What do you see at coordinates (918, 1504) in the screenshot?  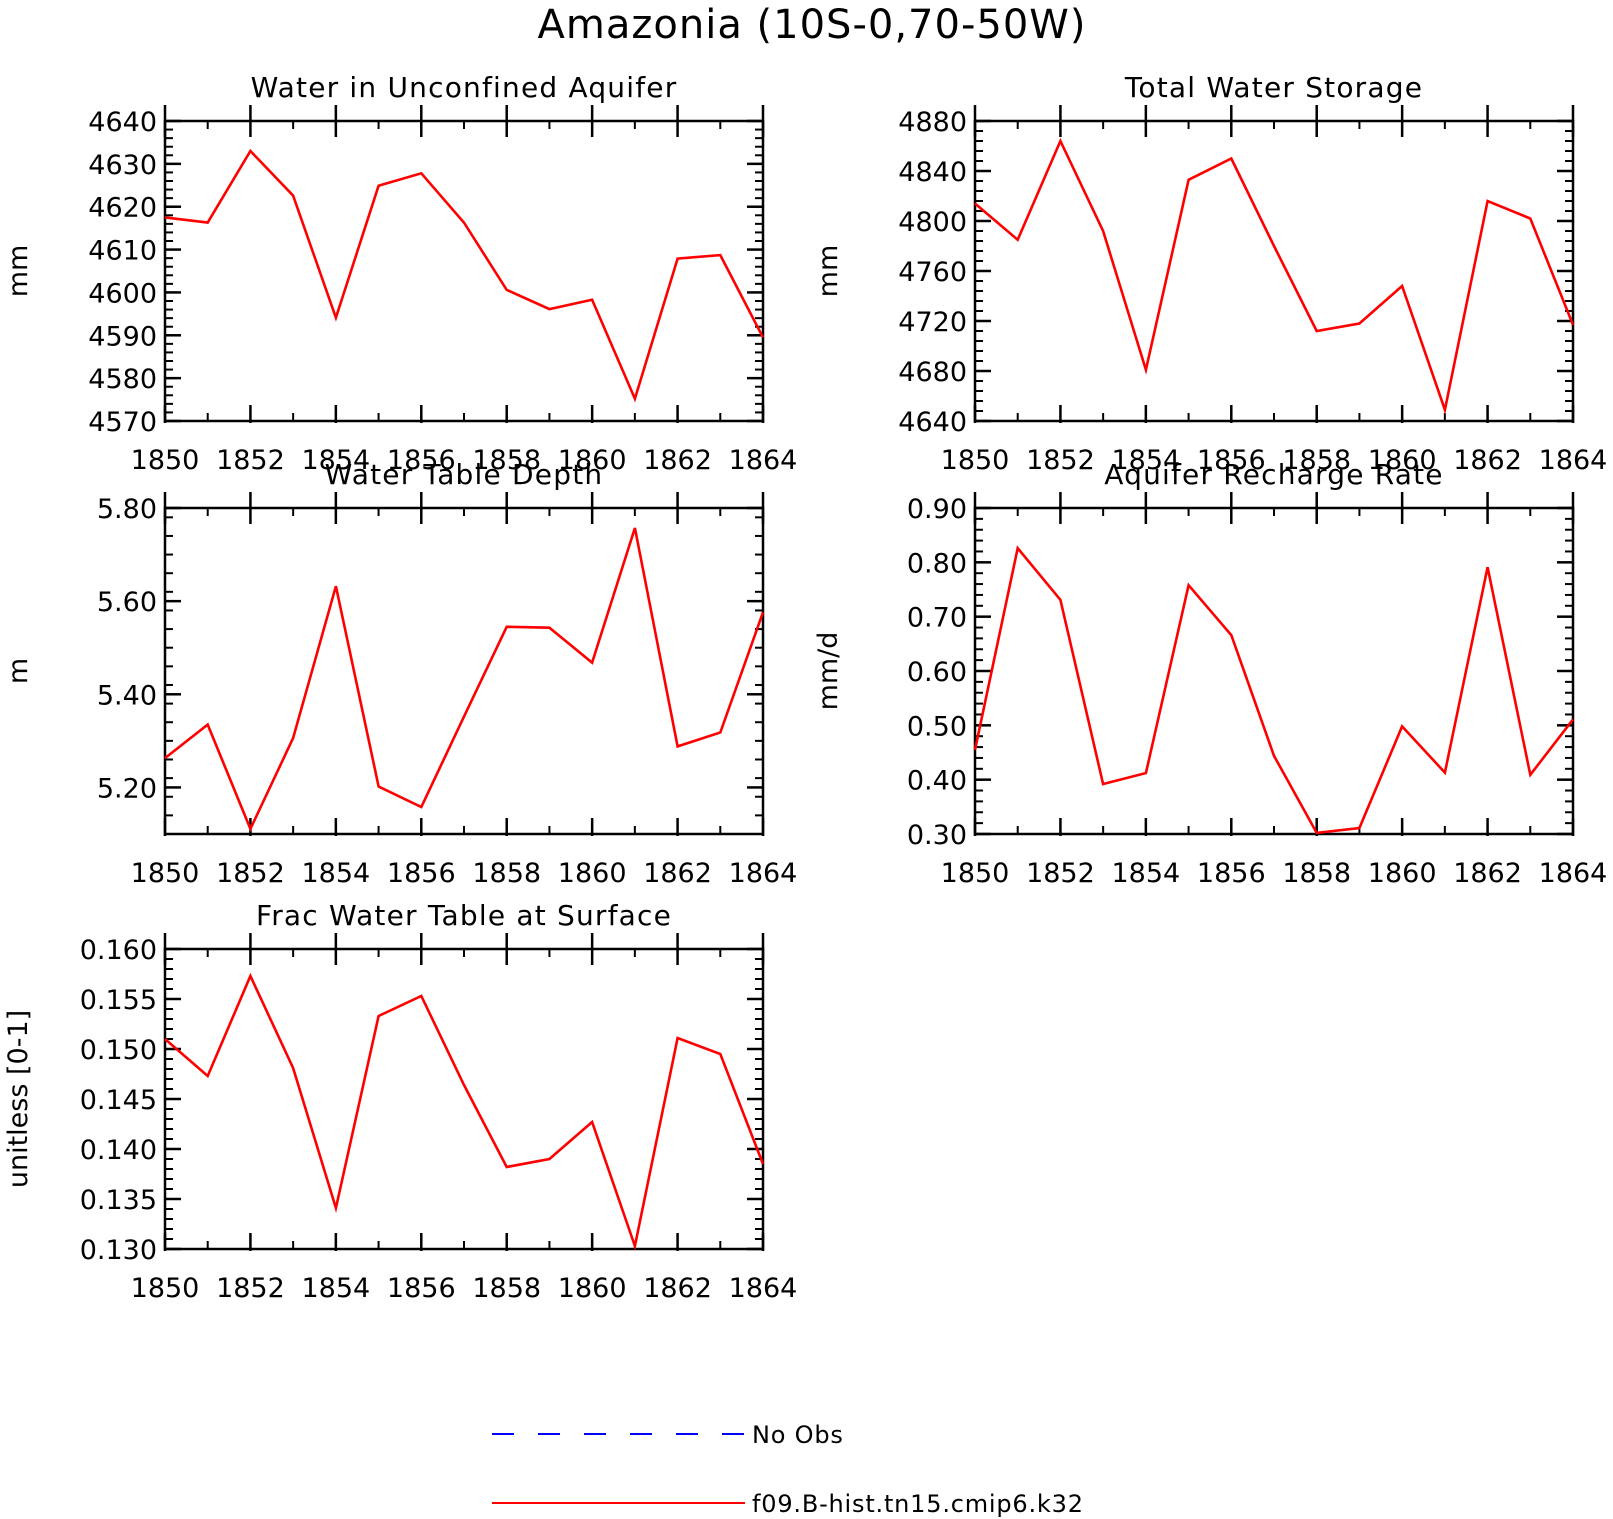 I see `legend-label-model: f09.B-hist.tn15.cmip6.k32` at bounding box center [918, 1504].